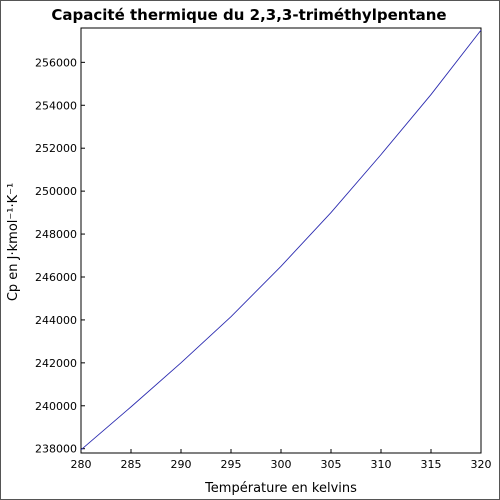 This screenshot has height=500, width=500. What do you see at coordinates (431, 464) in the screenshot?
I see `x-tick-label: 315` at bounding box center [431, 464].